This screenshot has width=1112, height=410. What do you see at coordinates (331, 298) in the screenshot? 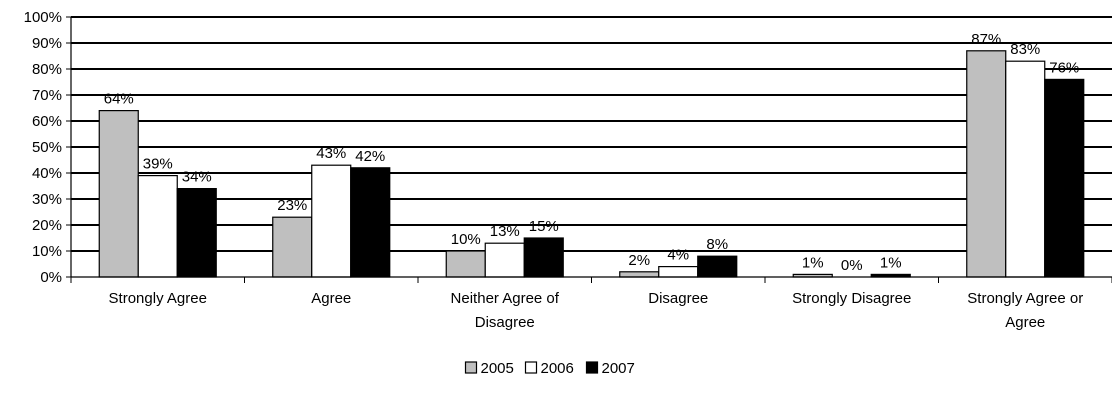
I see `category-label: Agree` at bounding box center [331, 298].